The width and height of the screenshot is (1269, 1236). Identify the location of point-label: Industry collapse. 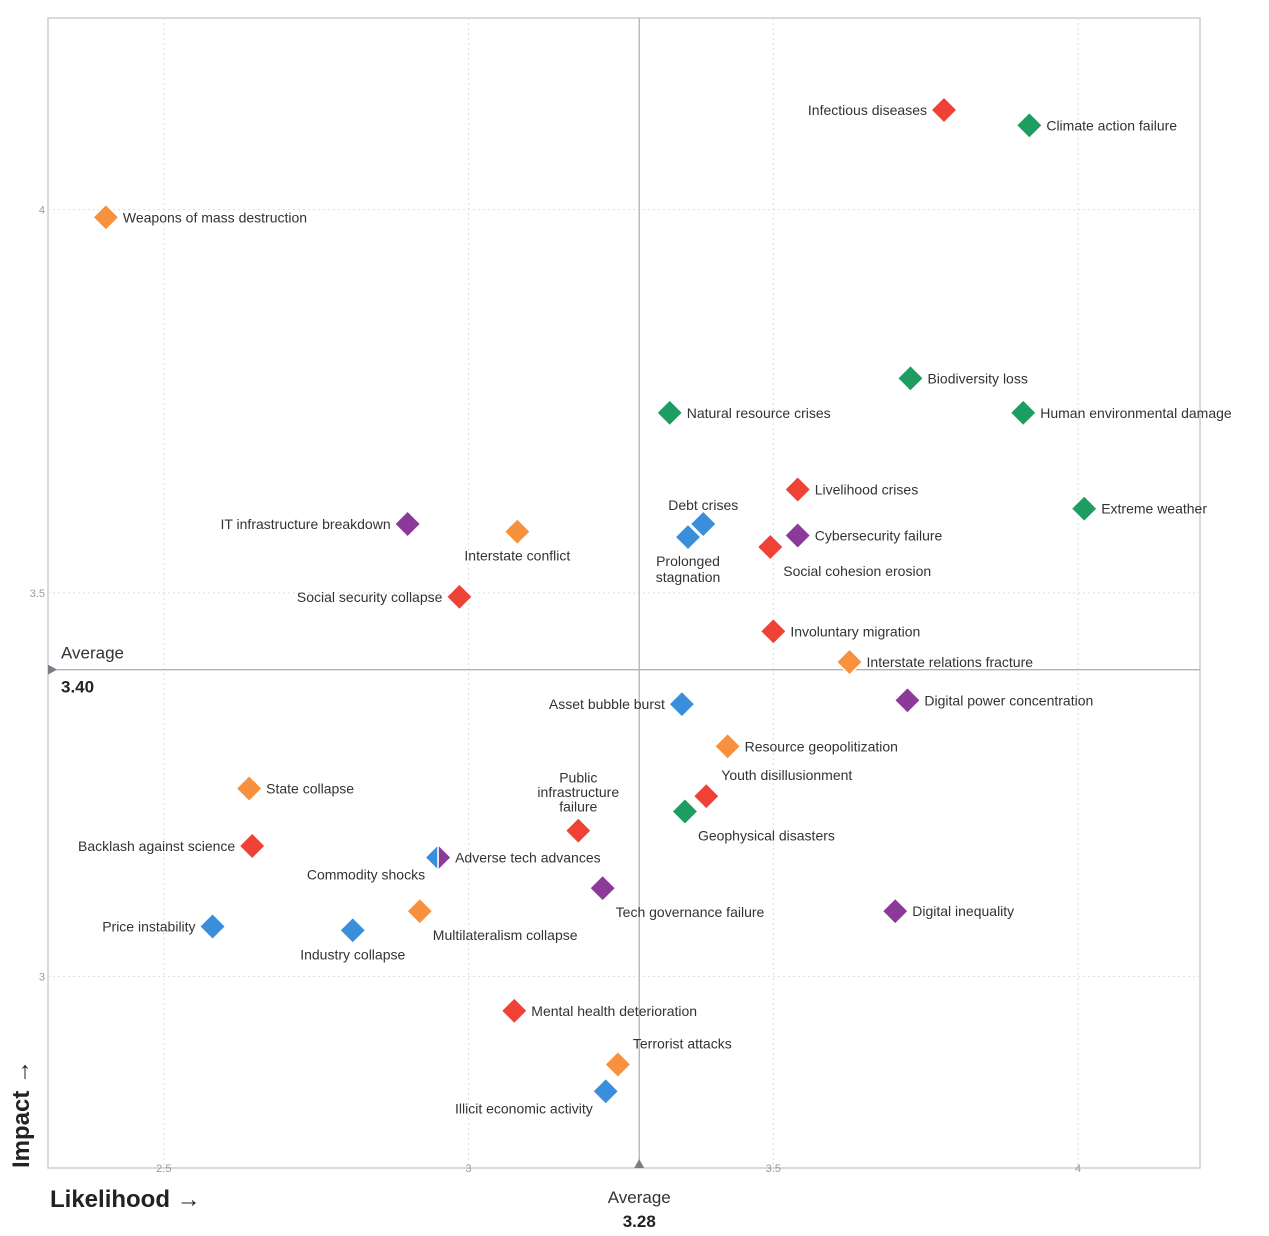
(352, 954).